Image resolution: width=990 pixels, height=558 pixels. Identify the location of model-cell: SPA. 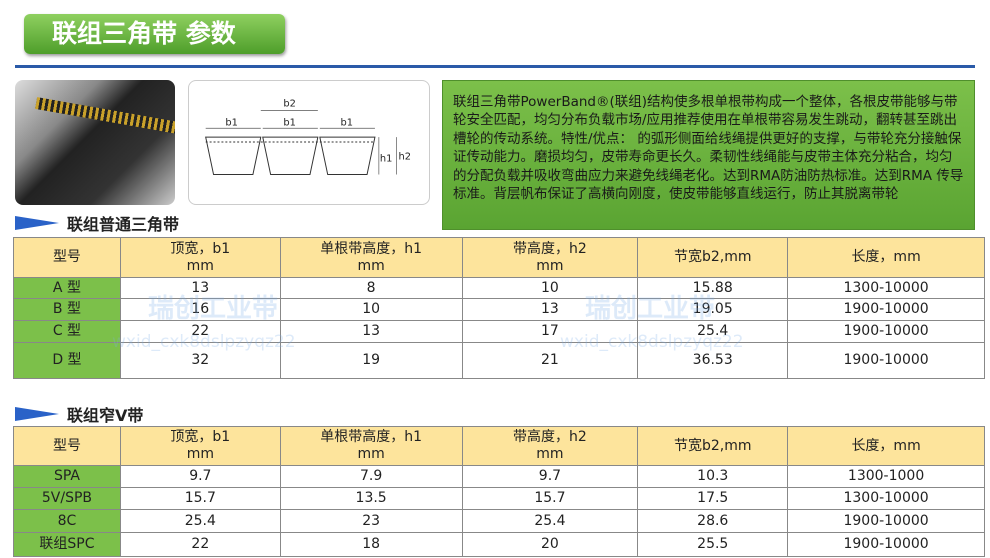
(67, 476).